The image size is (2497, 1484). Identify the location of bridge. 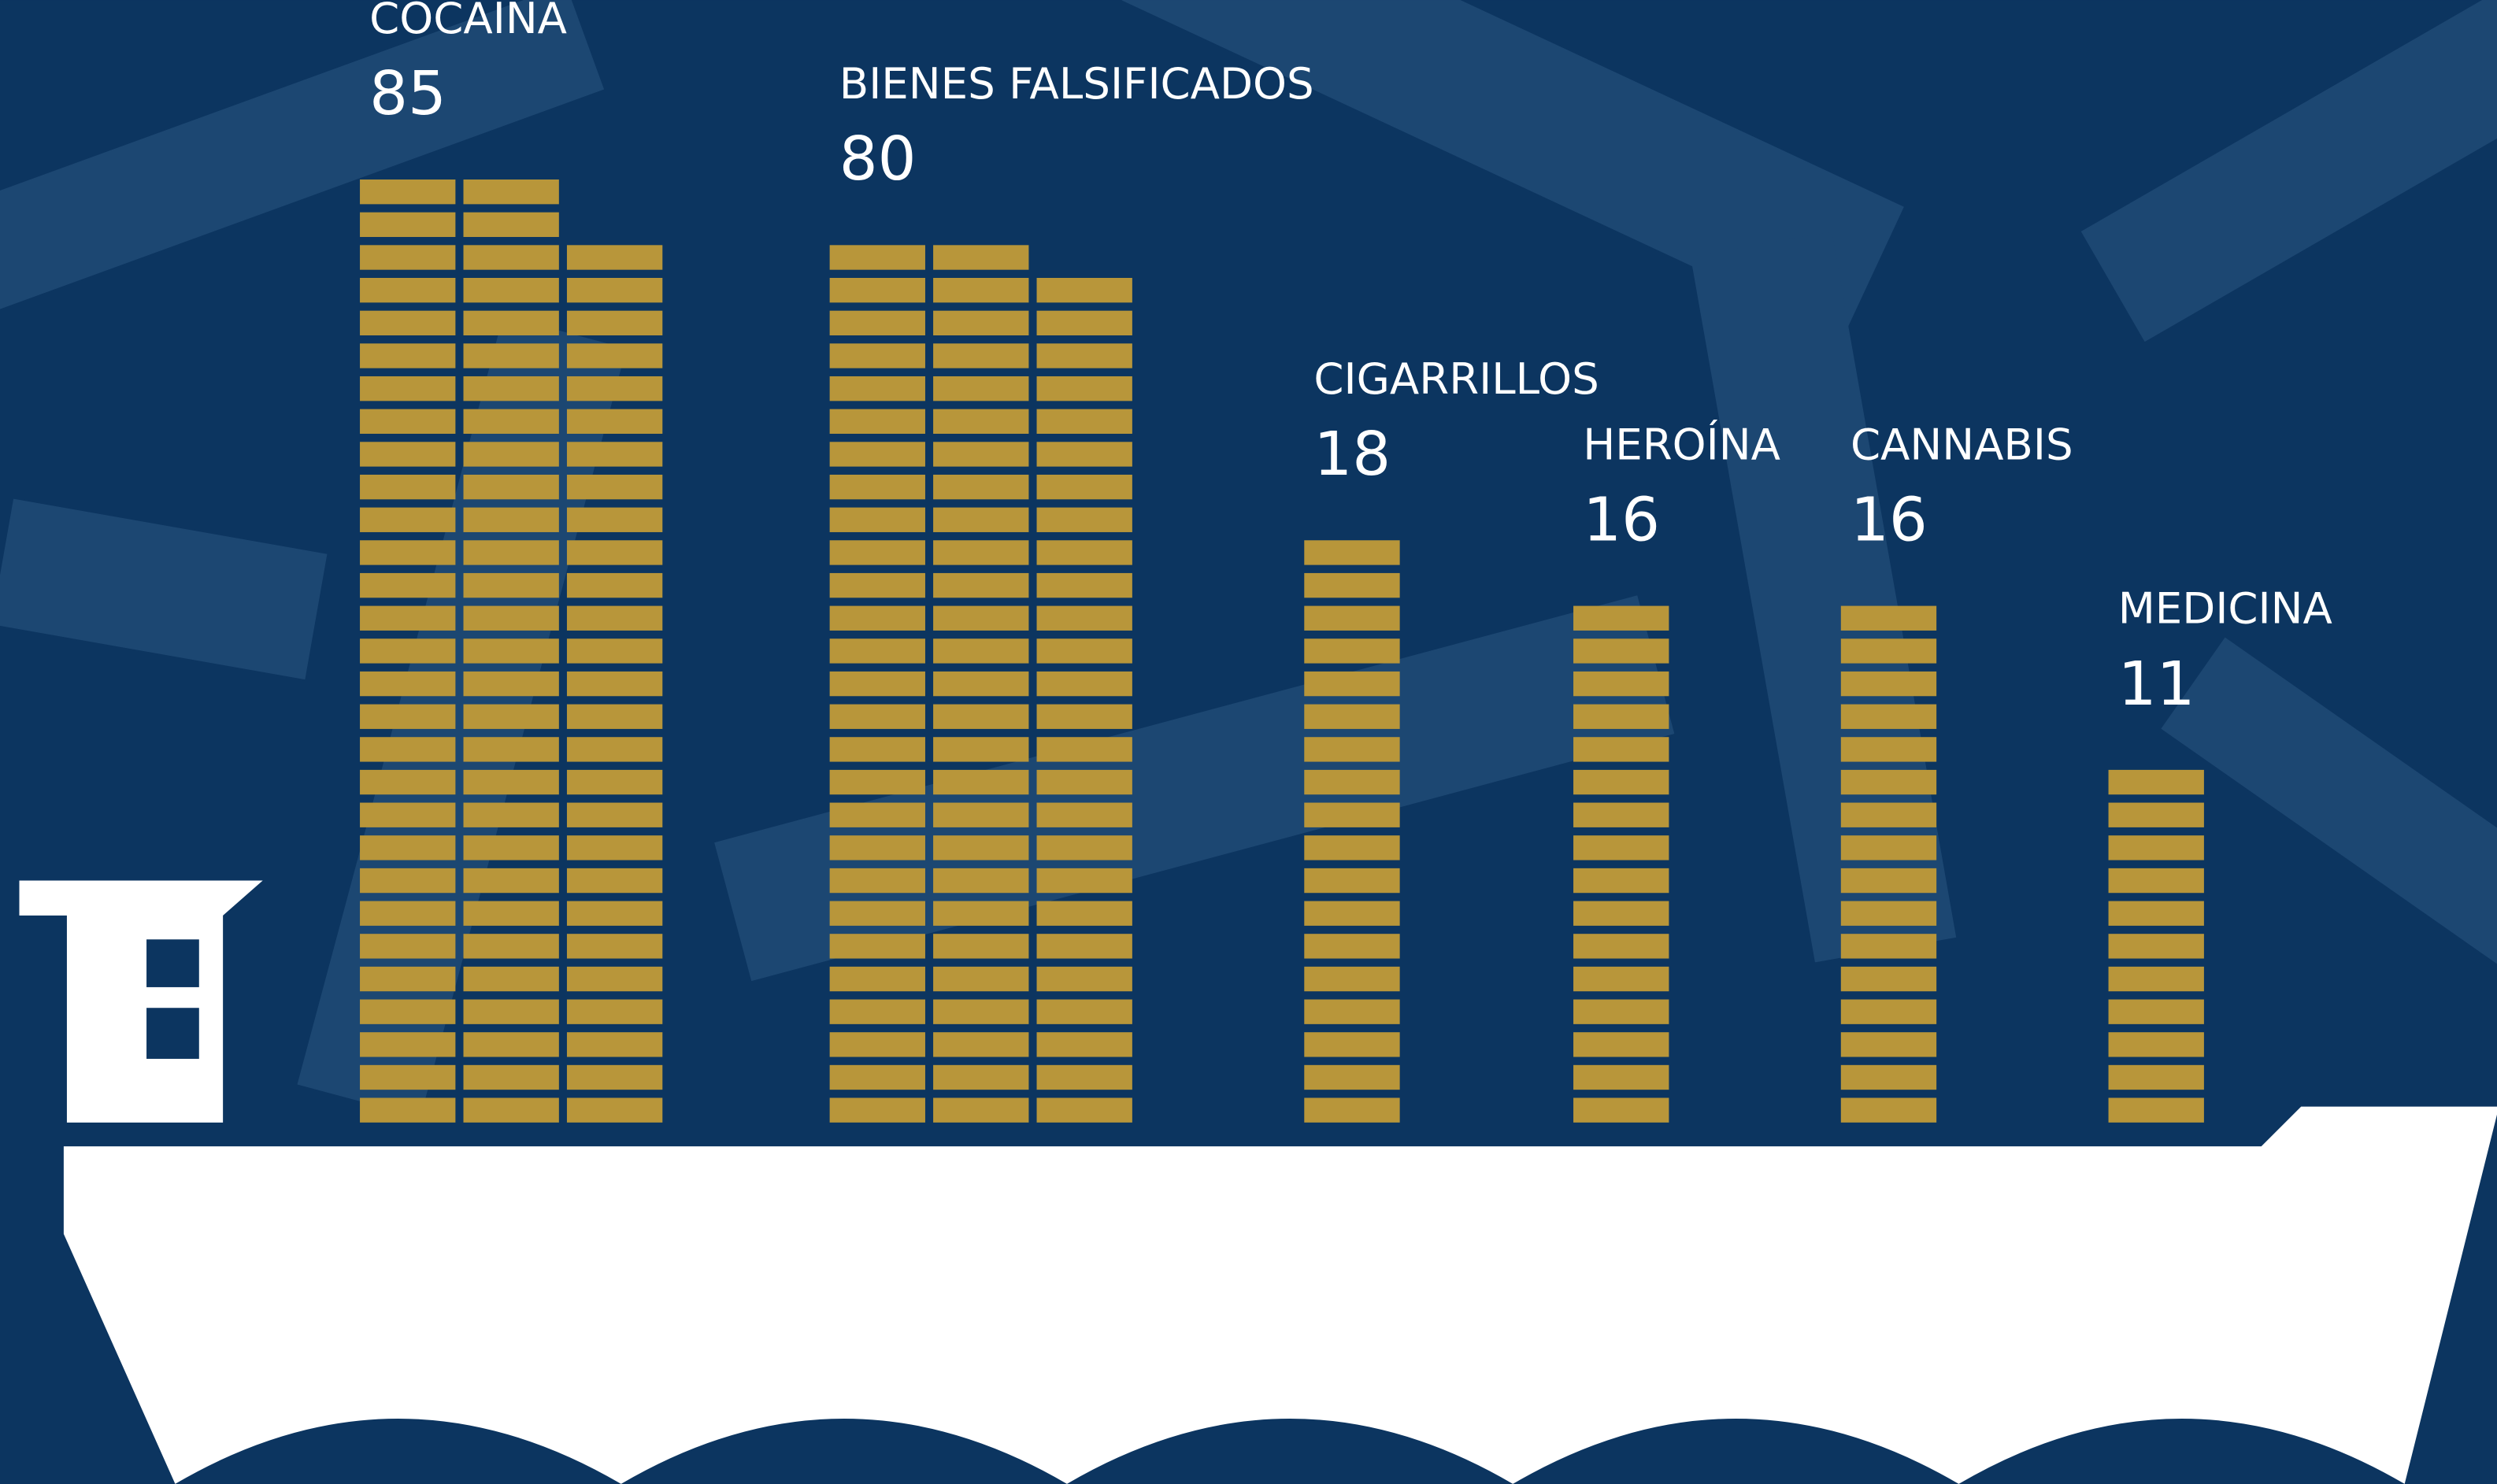
(141, 1002).